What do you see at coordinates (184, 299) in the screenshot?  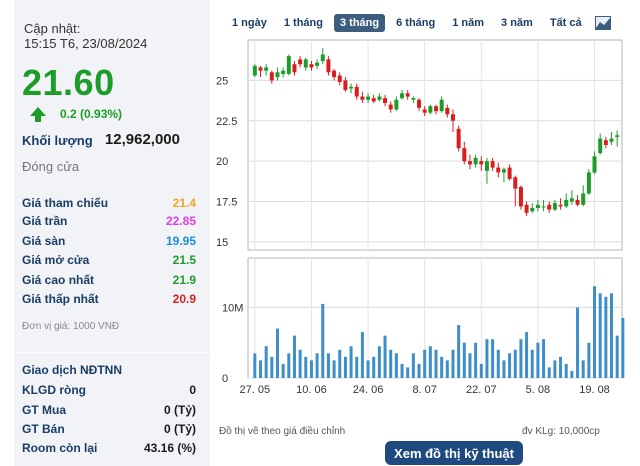 I see `price-row-value: 20.9` at bounding box center [184, 299].